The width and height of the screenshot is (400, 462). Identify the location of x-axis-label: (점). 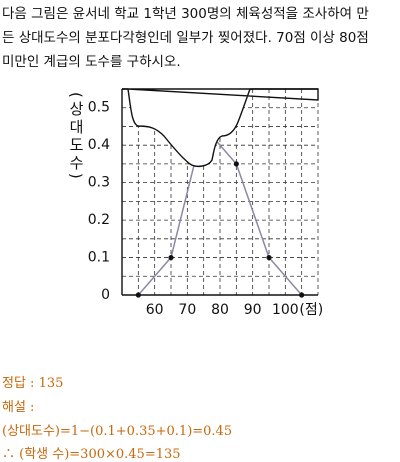
(311, 310).